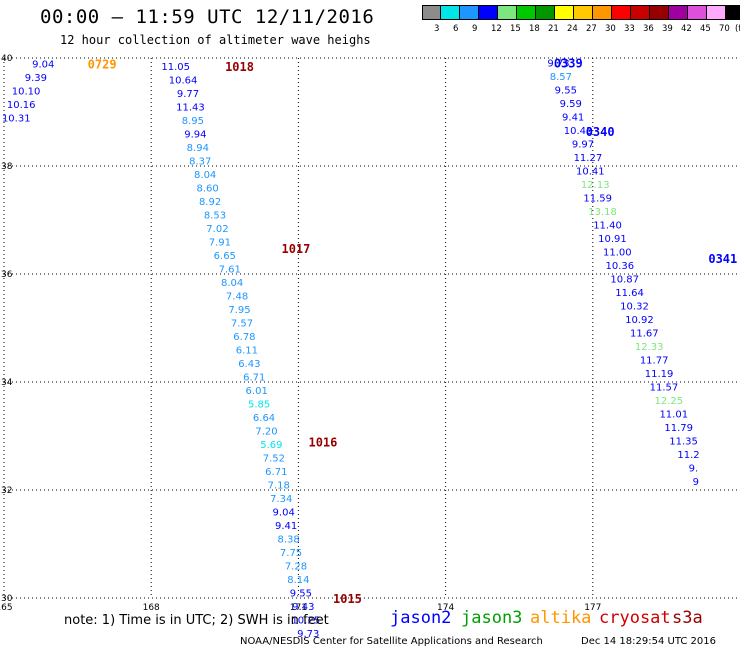 This screenshot has width=740, height=650. Describe the element at coordinates (296, 567) in the screenshot. I see `data-label-s3a: 7.28` at that location.